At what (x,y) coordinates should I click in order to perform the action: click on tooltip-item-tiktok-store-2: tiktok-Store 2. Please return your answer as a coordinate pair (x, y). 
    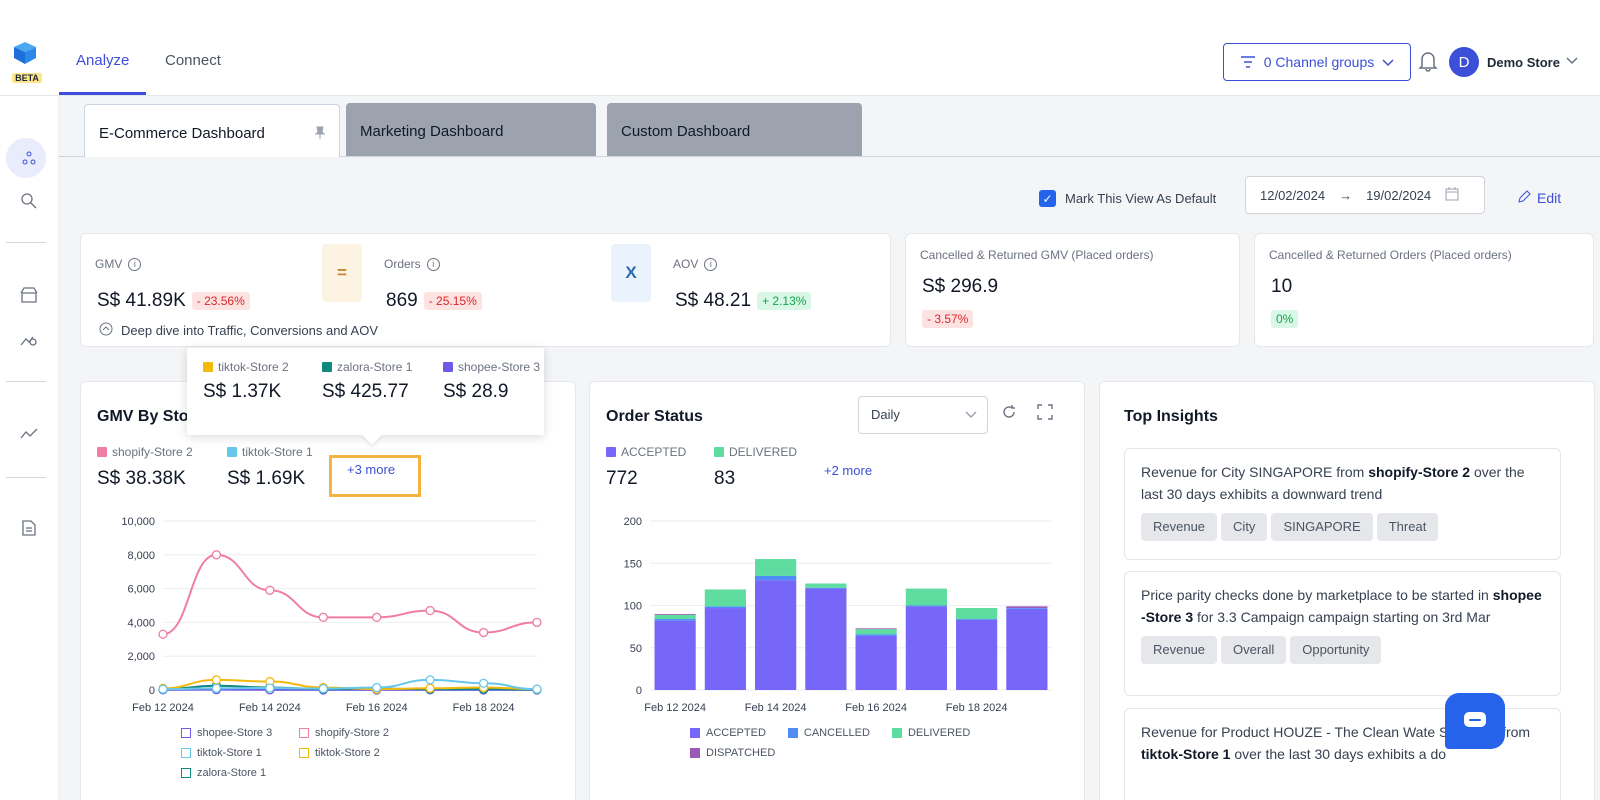
    Looking at the image, I should click on (246, 367).